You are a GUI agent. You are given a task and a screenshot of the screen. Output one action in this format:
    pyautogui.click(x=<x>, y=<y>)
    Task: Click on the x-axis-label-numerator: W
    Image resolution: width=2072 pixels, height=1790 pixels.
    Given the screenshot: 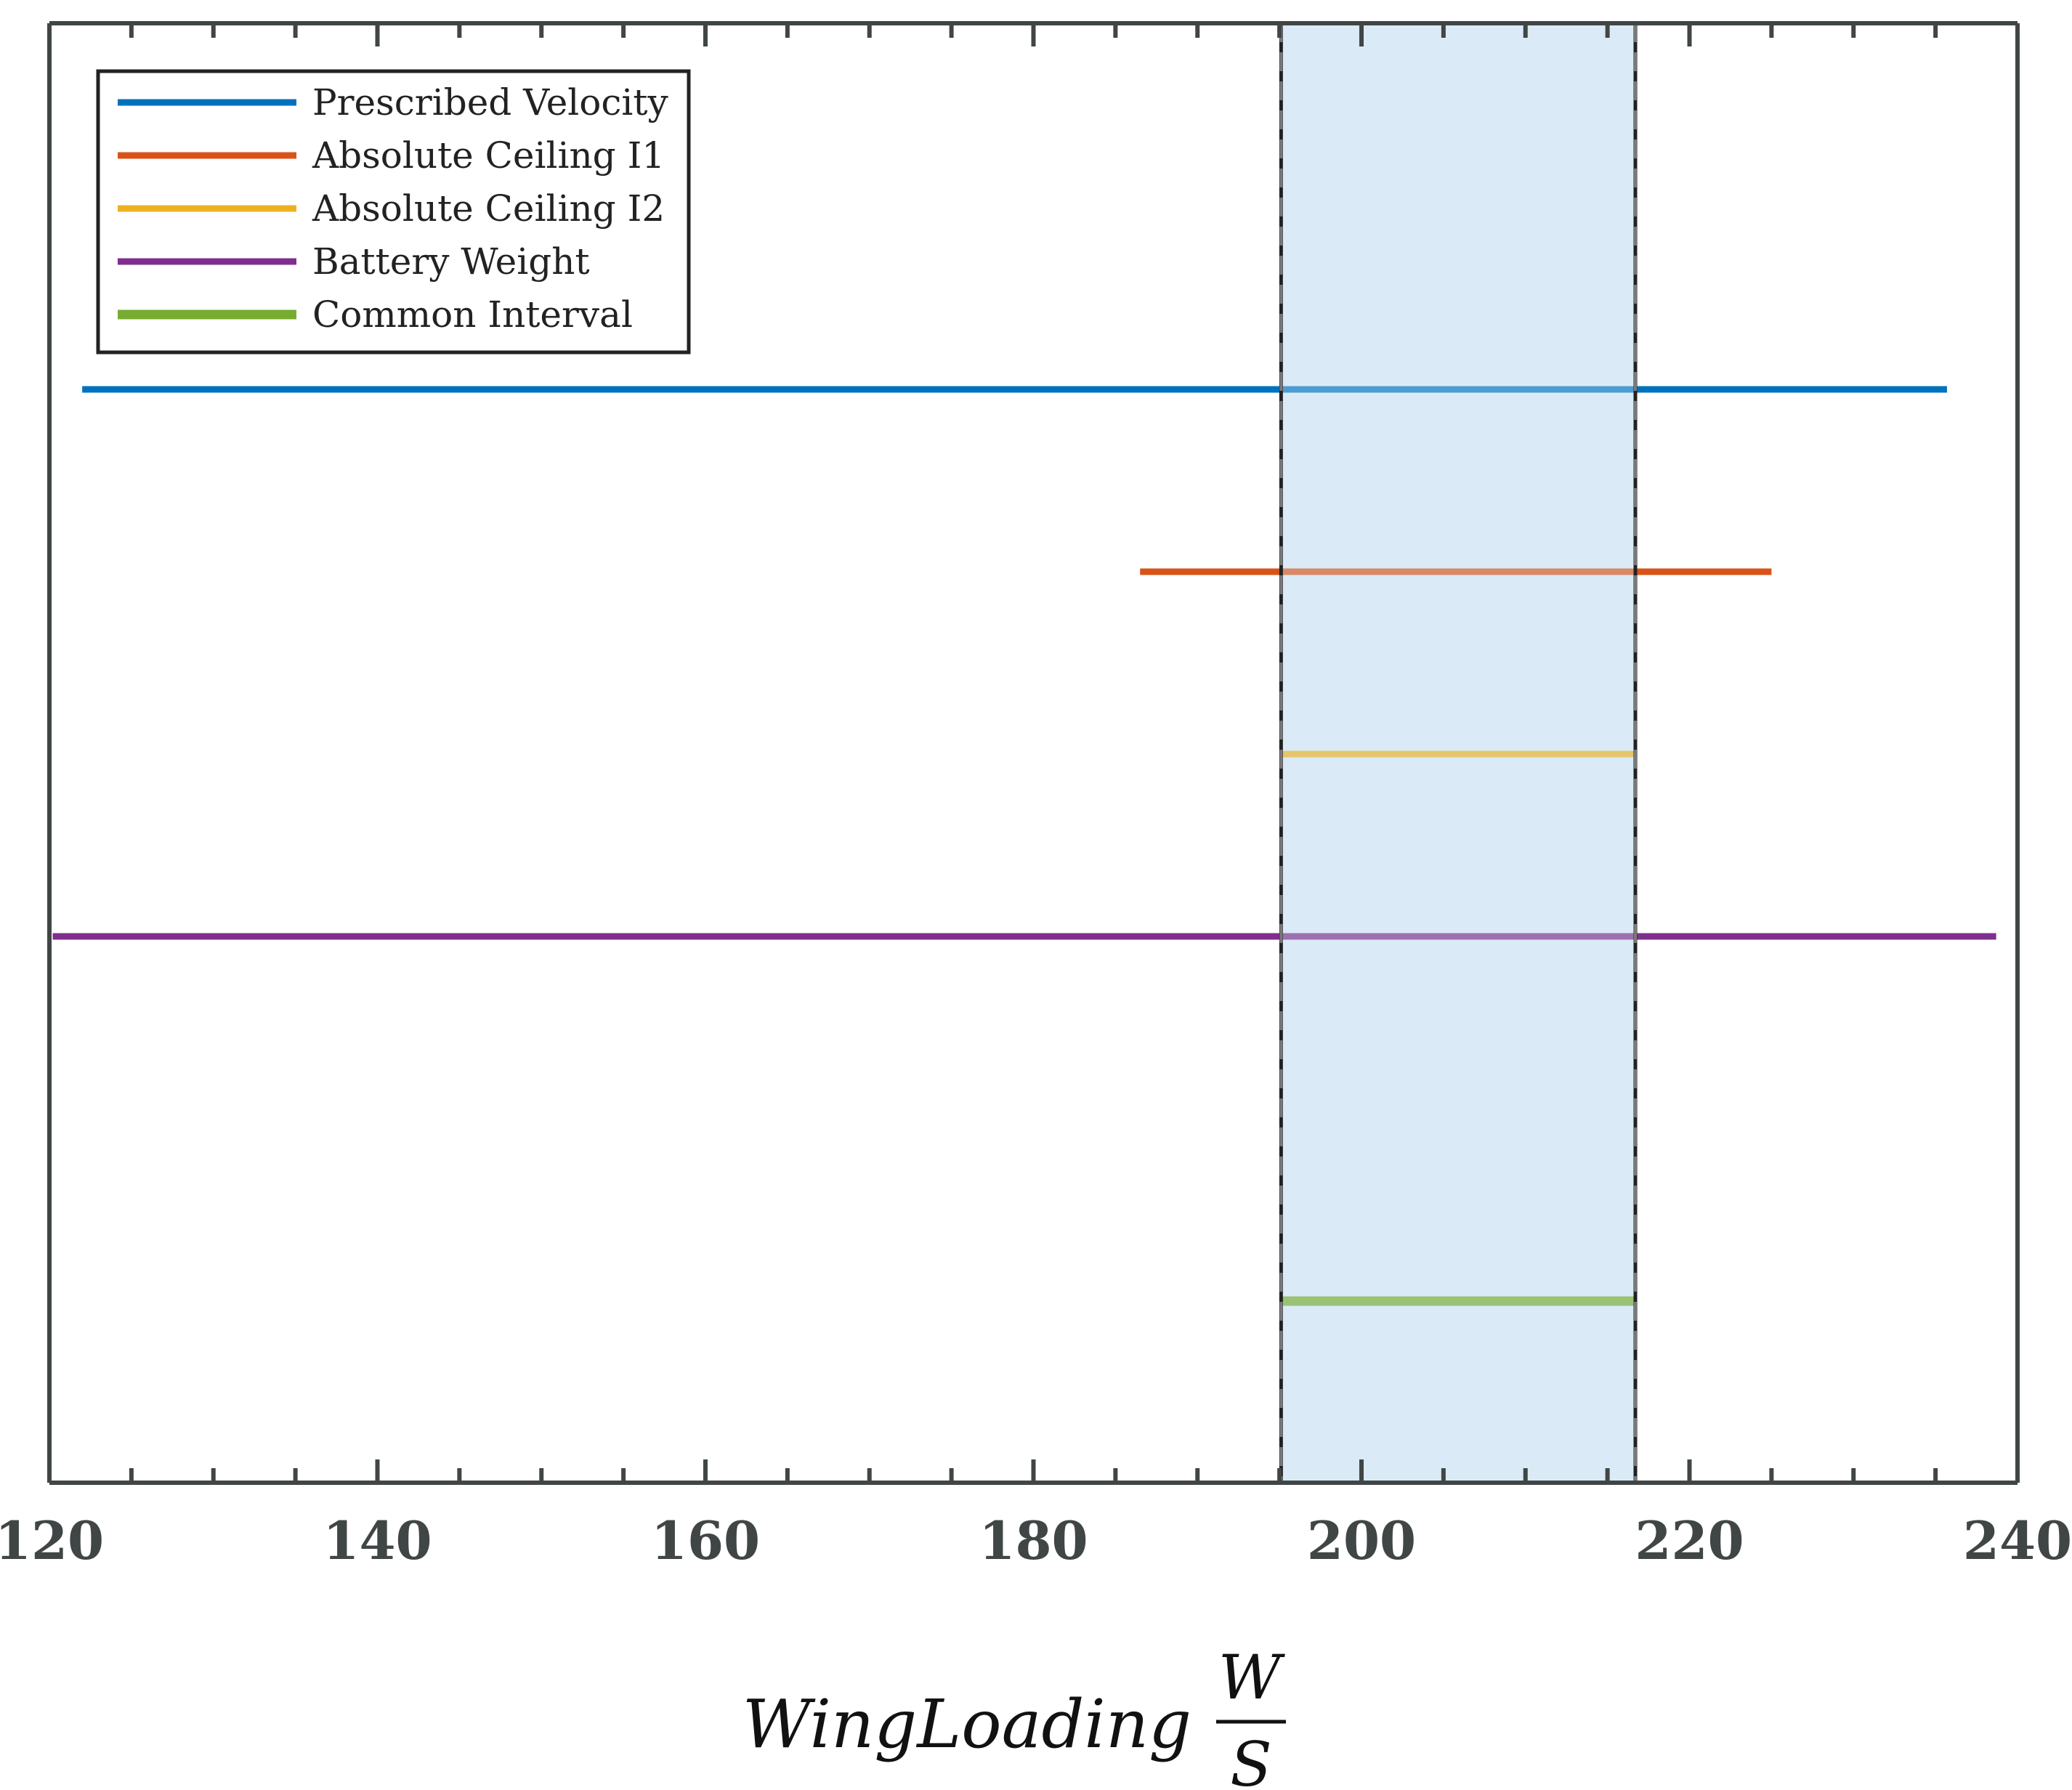 What is the action you would take?
    pyautogui.click(x=1252, y=1677)
    